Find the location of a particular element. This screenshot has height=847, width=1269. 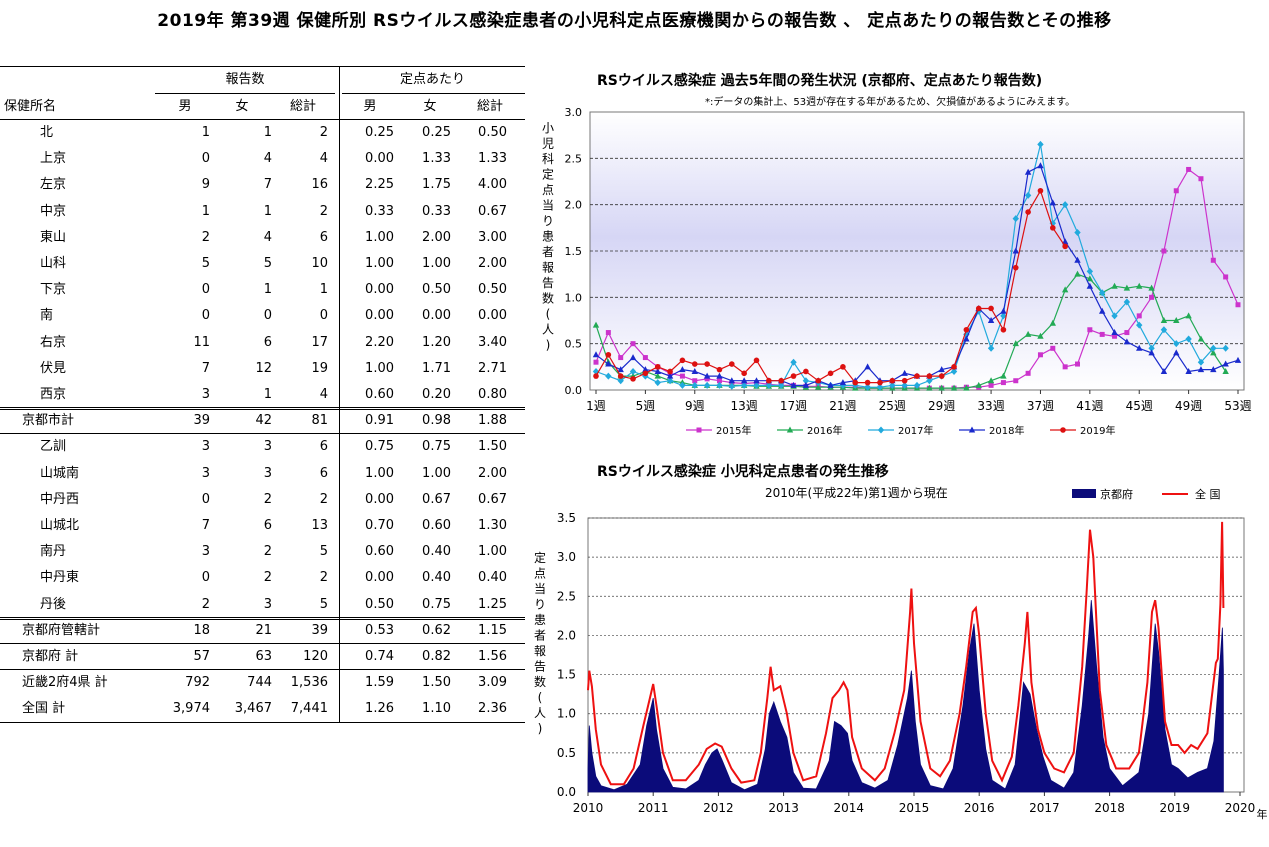

row-name: 東山 is located at coordinates (53, 237).